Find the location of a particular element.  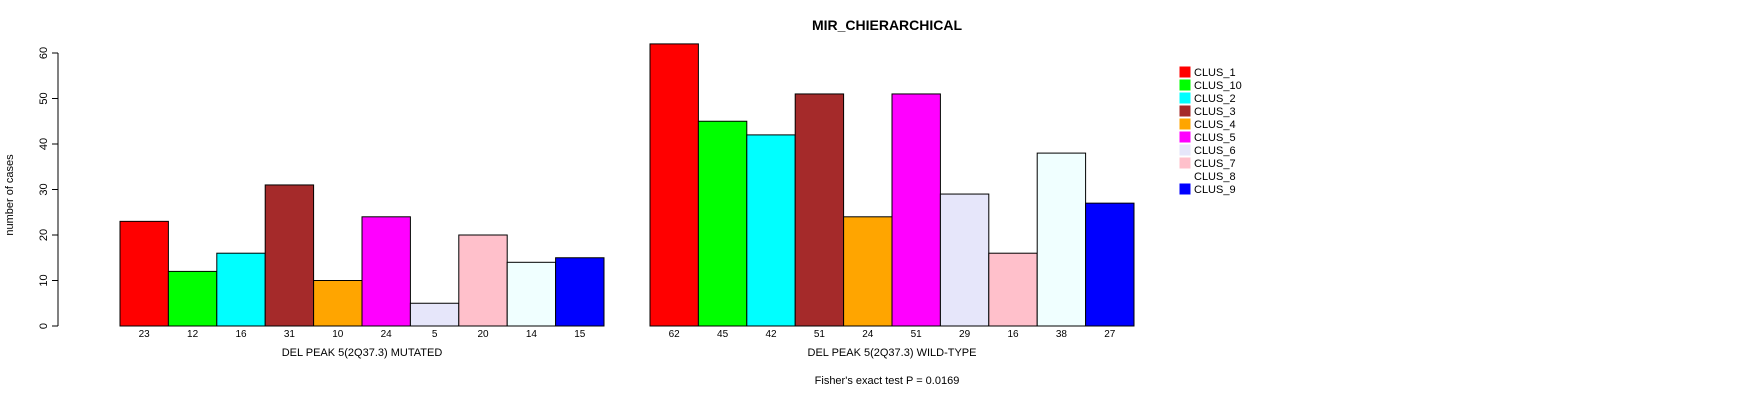

bar-count-label: 10 is located at coordinates (338, 334).